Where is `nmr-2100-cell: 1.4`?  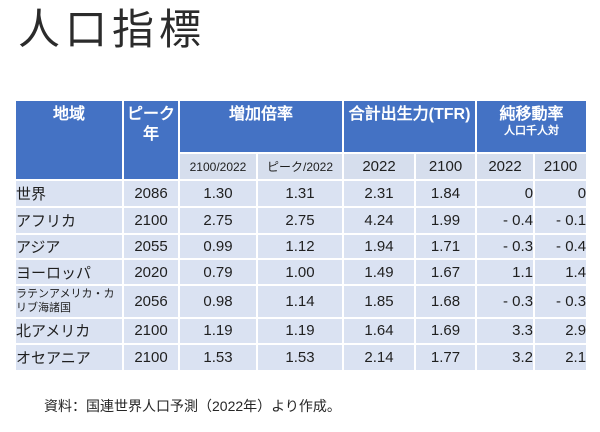
nmr-2100-cell: 1.4 is located at coordinates (561, 272).